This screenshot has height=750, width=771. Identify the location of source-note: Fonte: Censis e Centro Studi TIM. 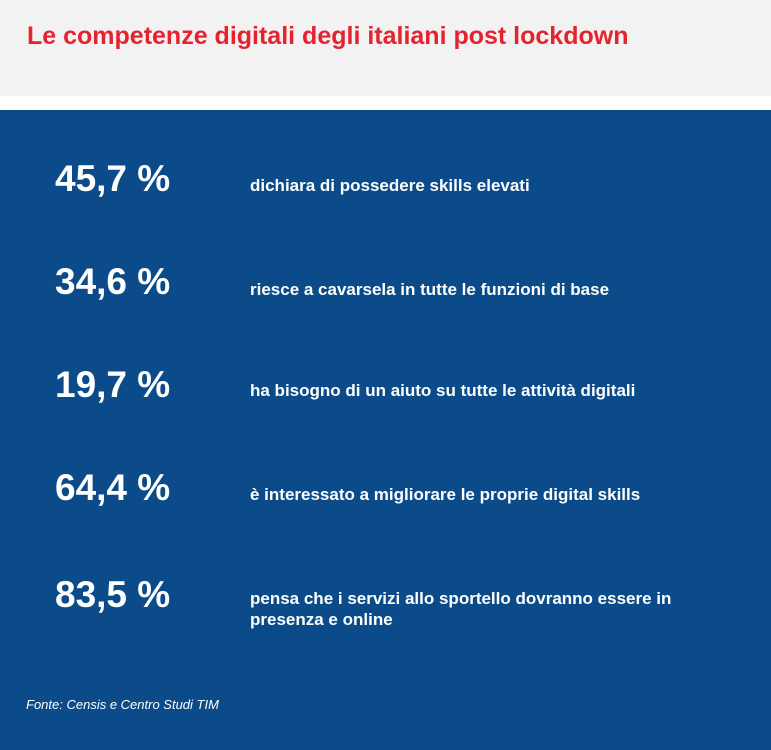
(122, 704).